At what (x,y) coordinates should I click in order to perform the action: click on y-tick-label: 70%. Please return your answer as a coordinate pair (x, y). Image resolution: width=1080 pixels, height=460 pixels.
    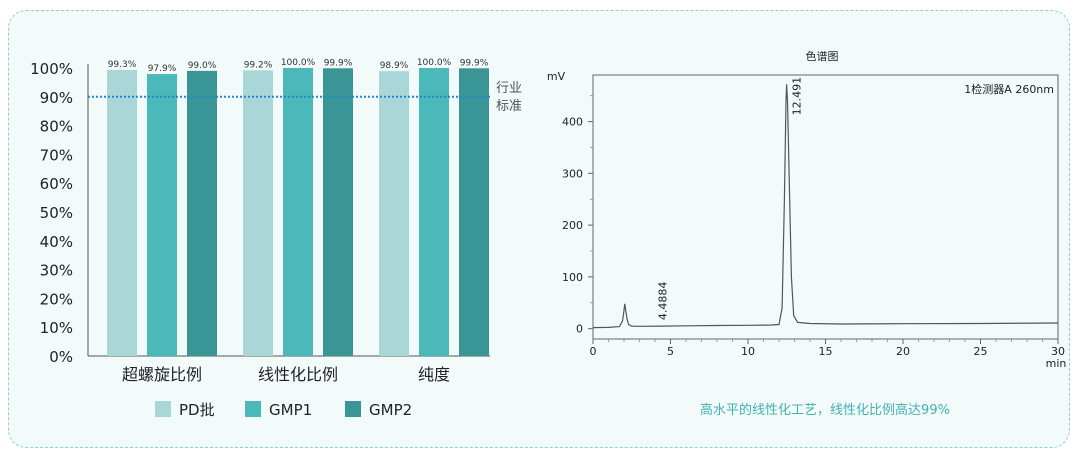
    Looking at the image, I should click on (56, 155).